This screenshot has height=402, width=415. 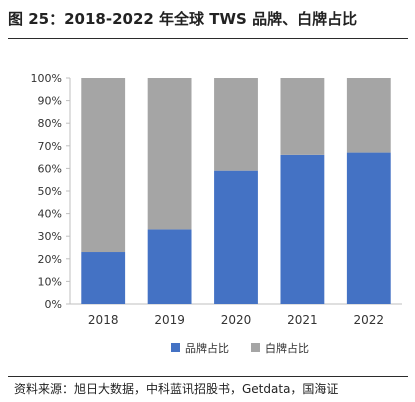 I want to click on y-tick-label: 10%, so click(x=50, y=281).